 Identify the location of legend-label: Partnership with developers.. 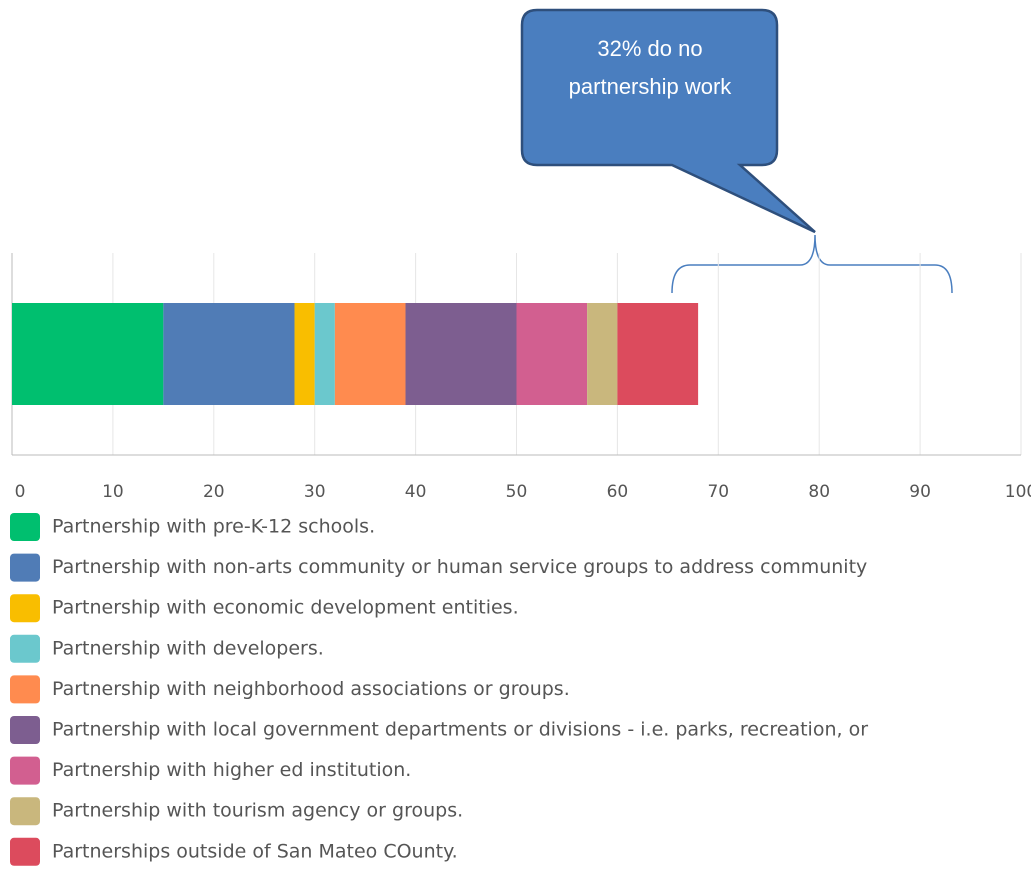
(188, 648).